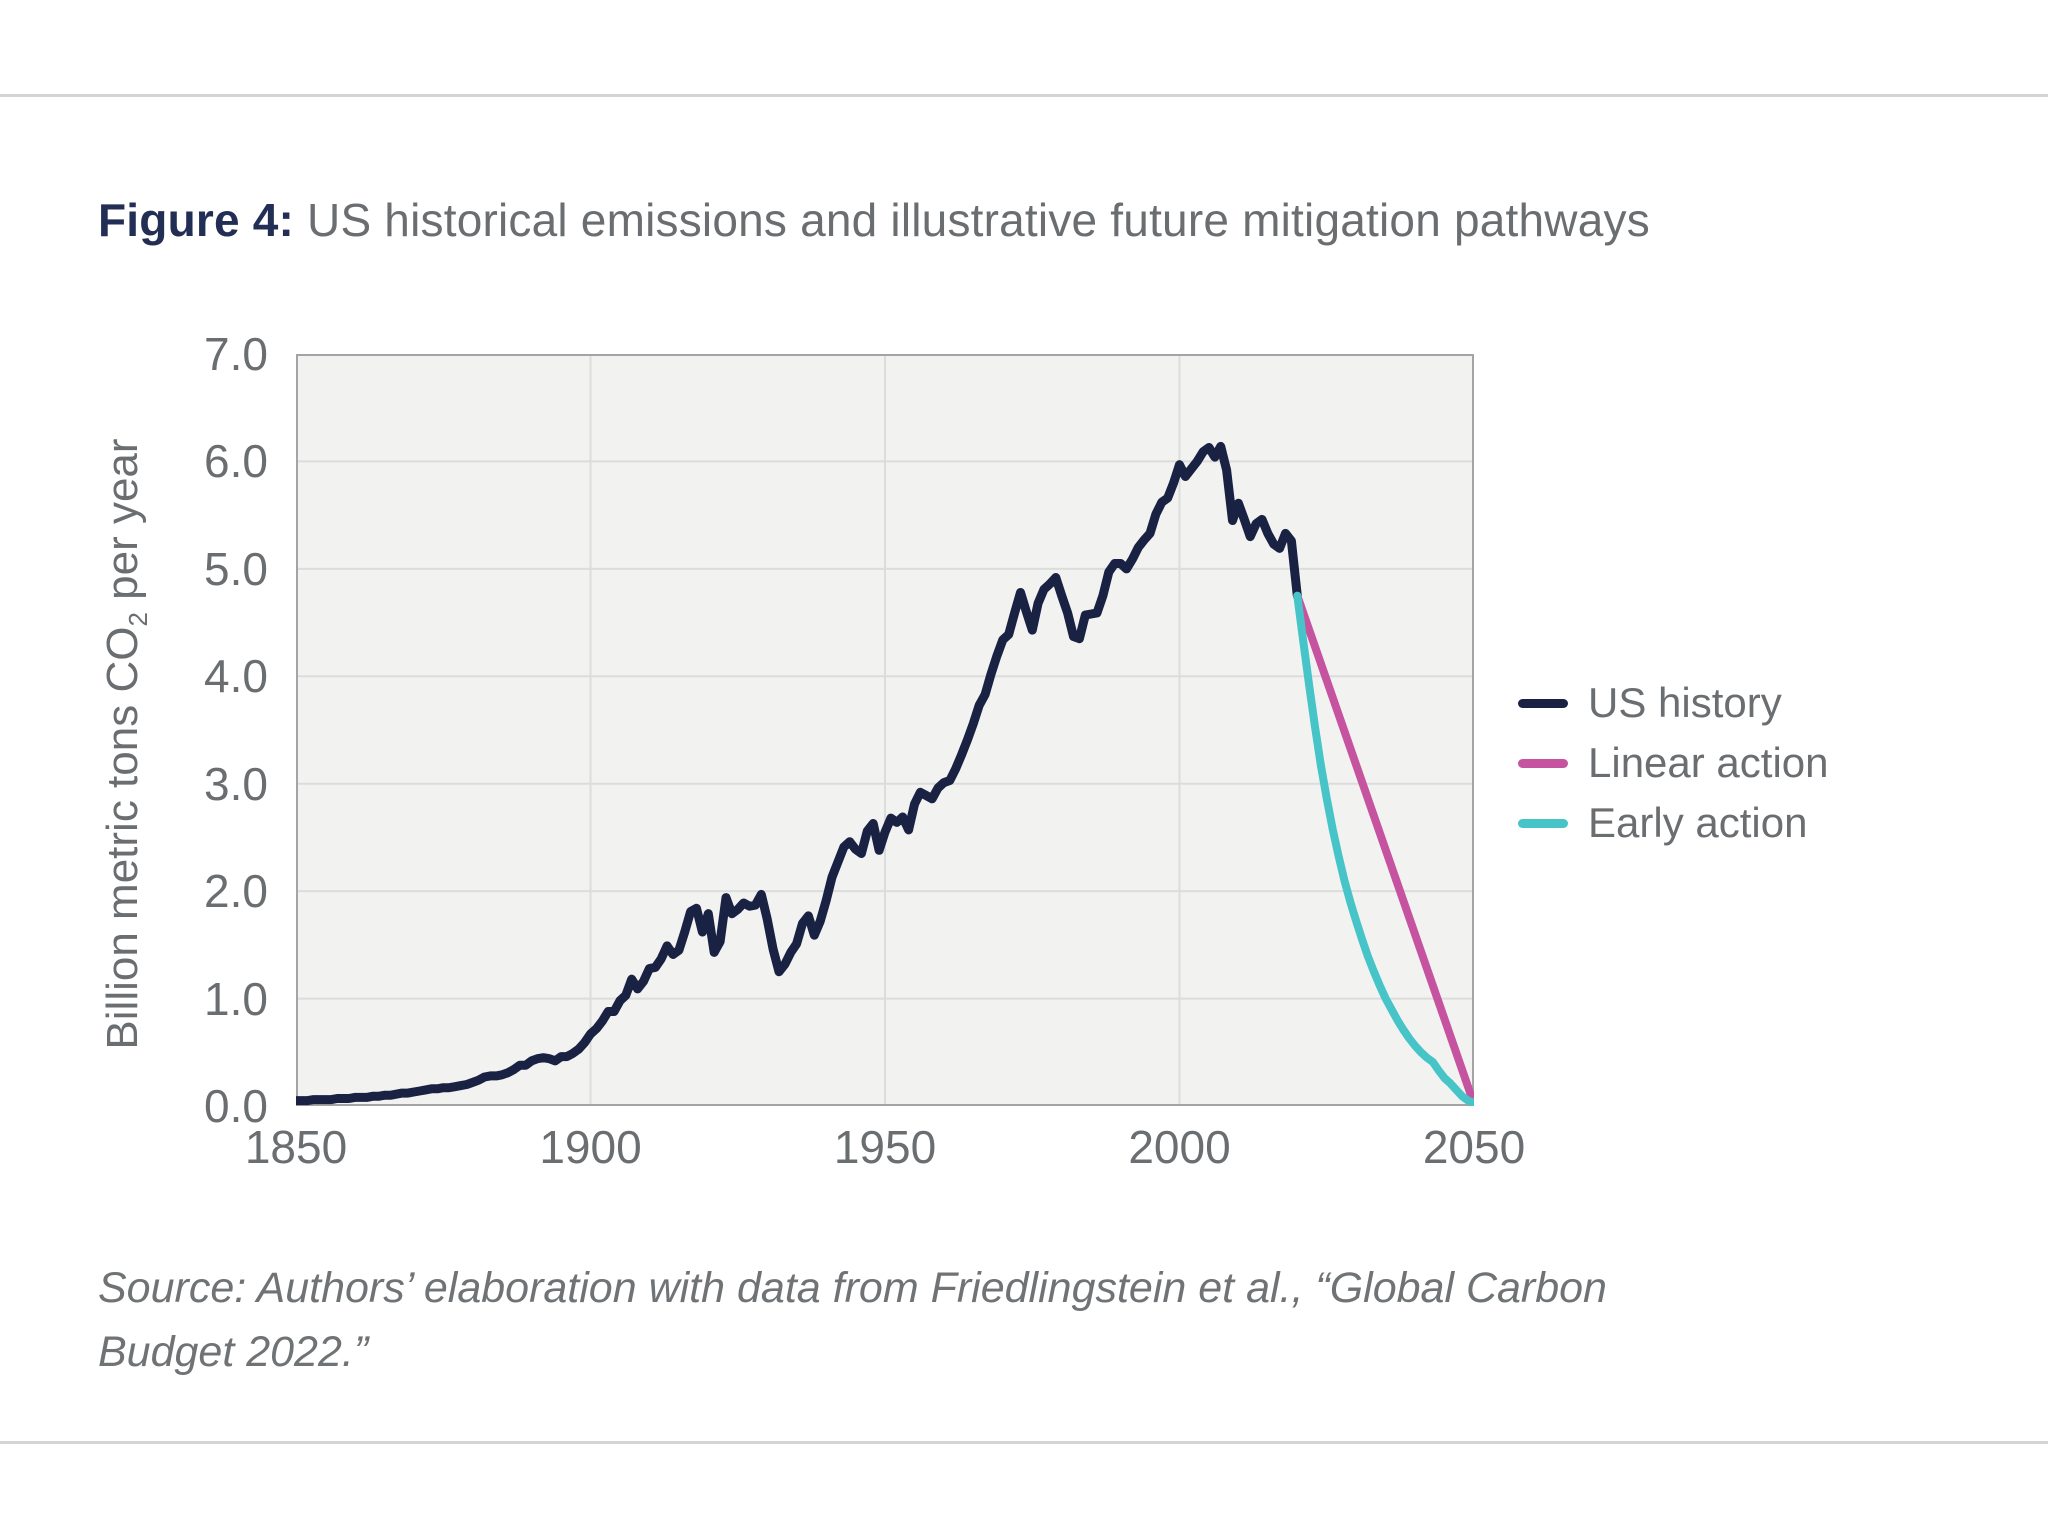 This screenshot has height=1540, width=2048. What do you see at coordinates (885, 1147) in the screenshot?
I see `x-tick-label-1950: 1950` at bounding box center [885, 1147].